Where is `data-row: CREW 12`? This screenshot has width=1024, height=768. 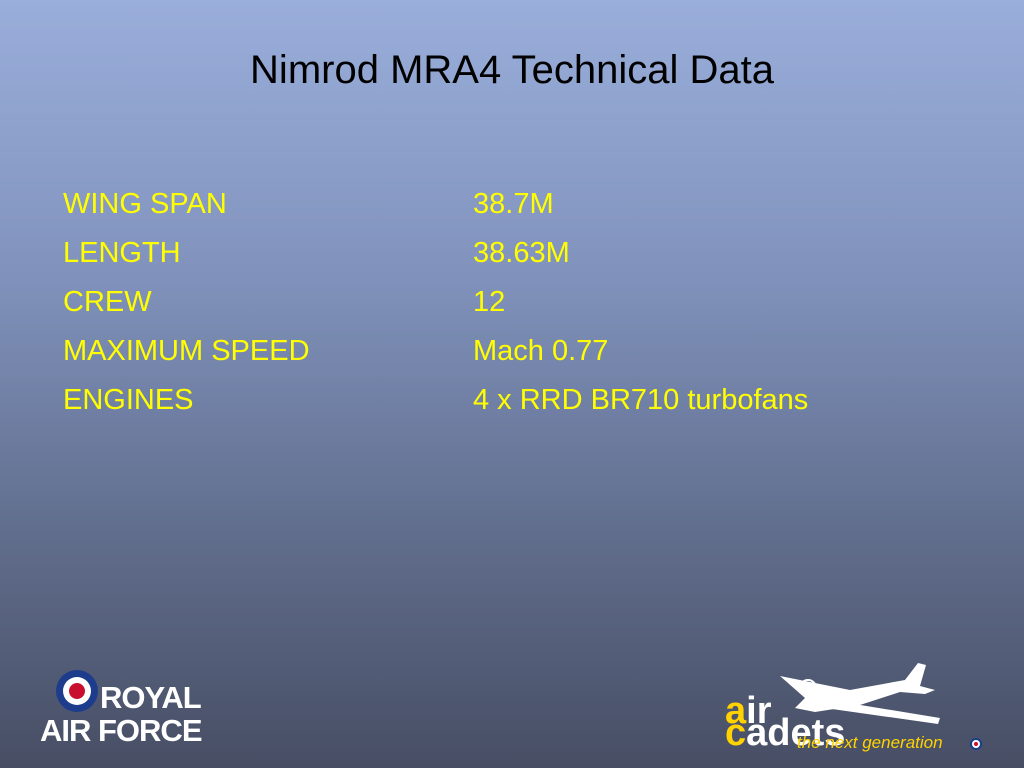
data-row: CREW 12 is located at coordinates (512, 306).